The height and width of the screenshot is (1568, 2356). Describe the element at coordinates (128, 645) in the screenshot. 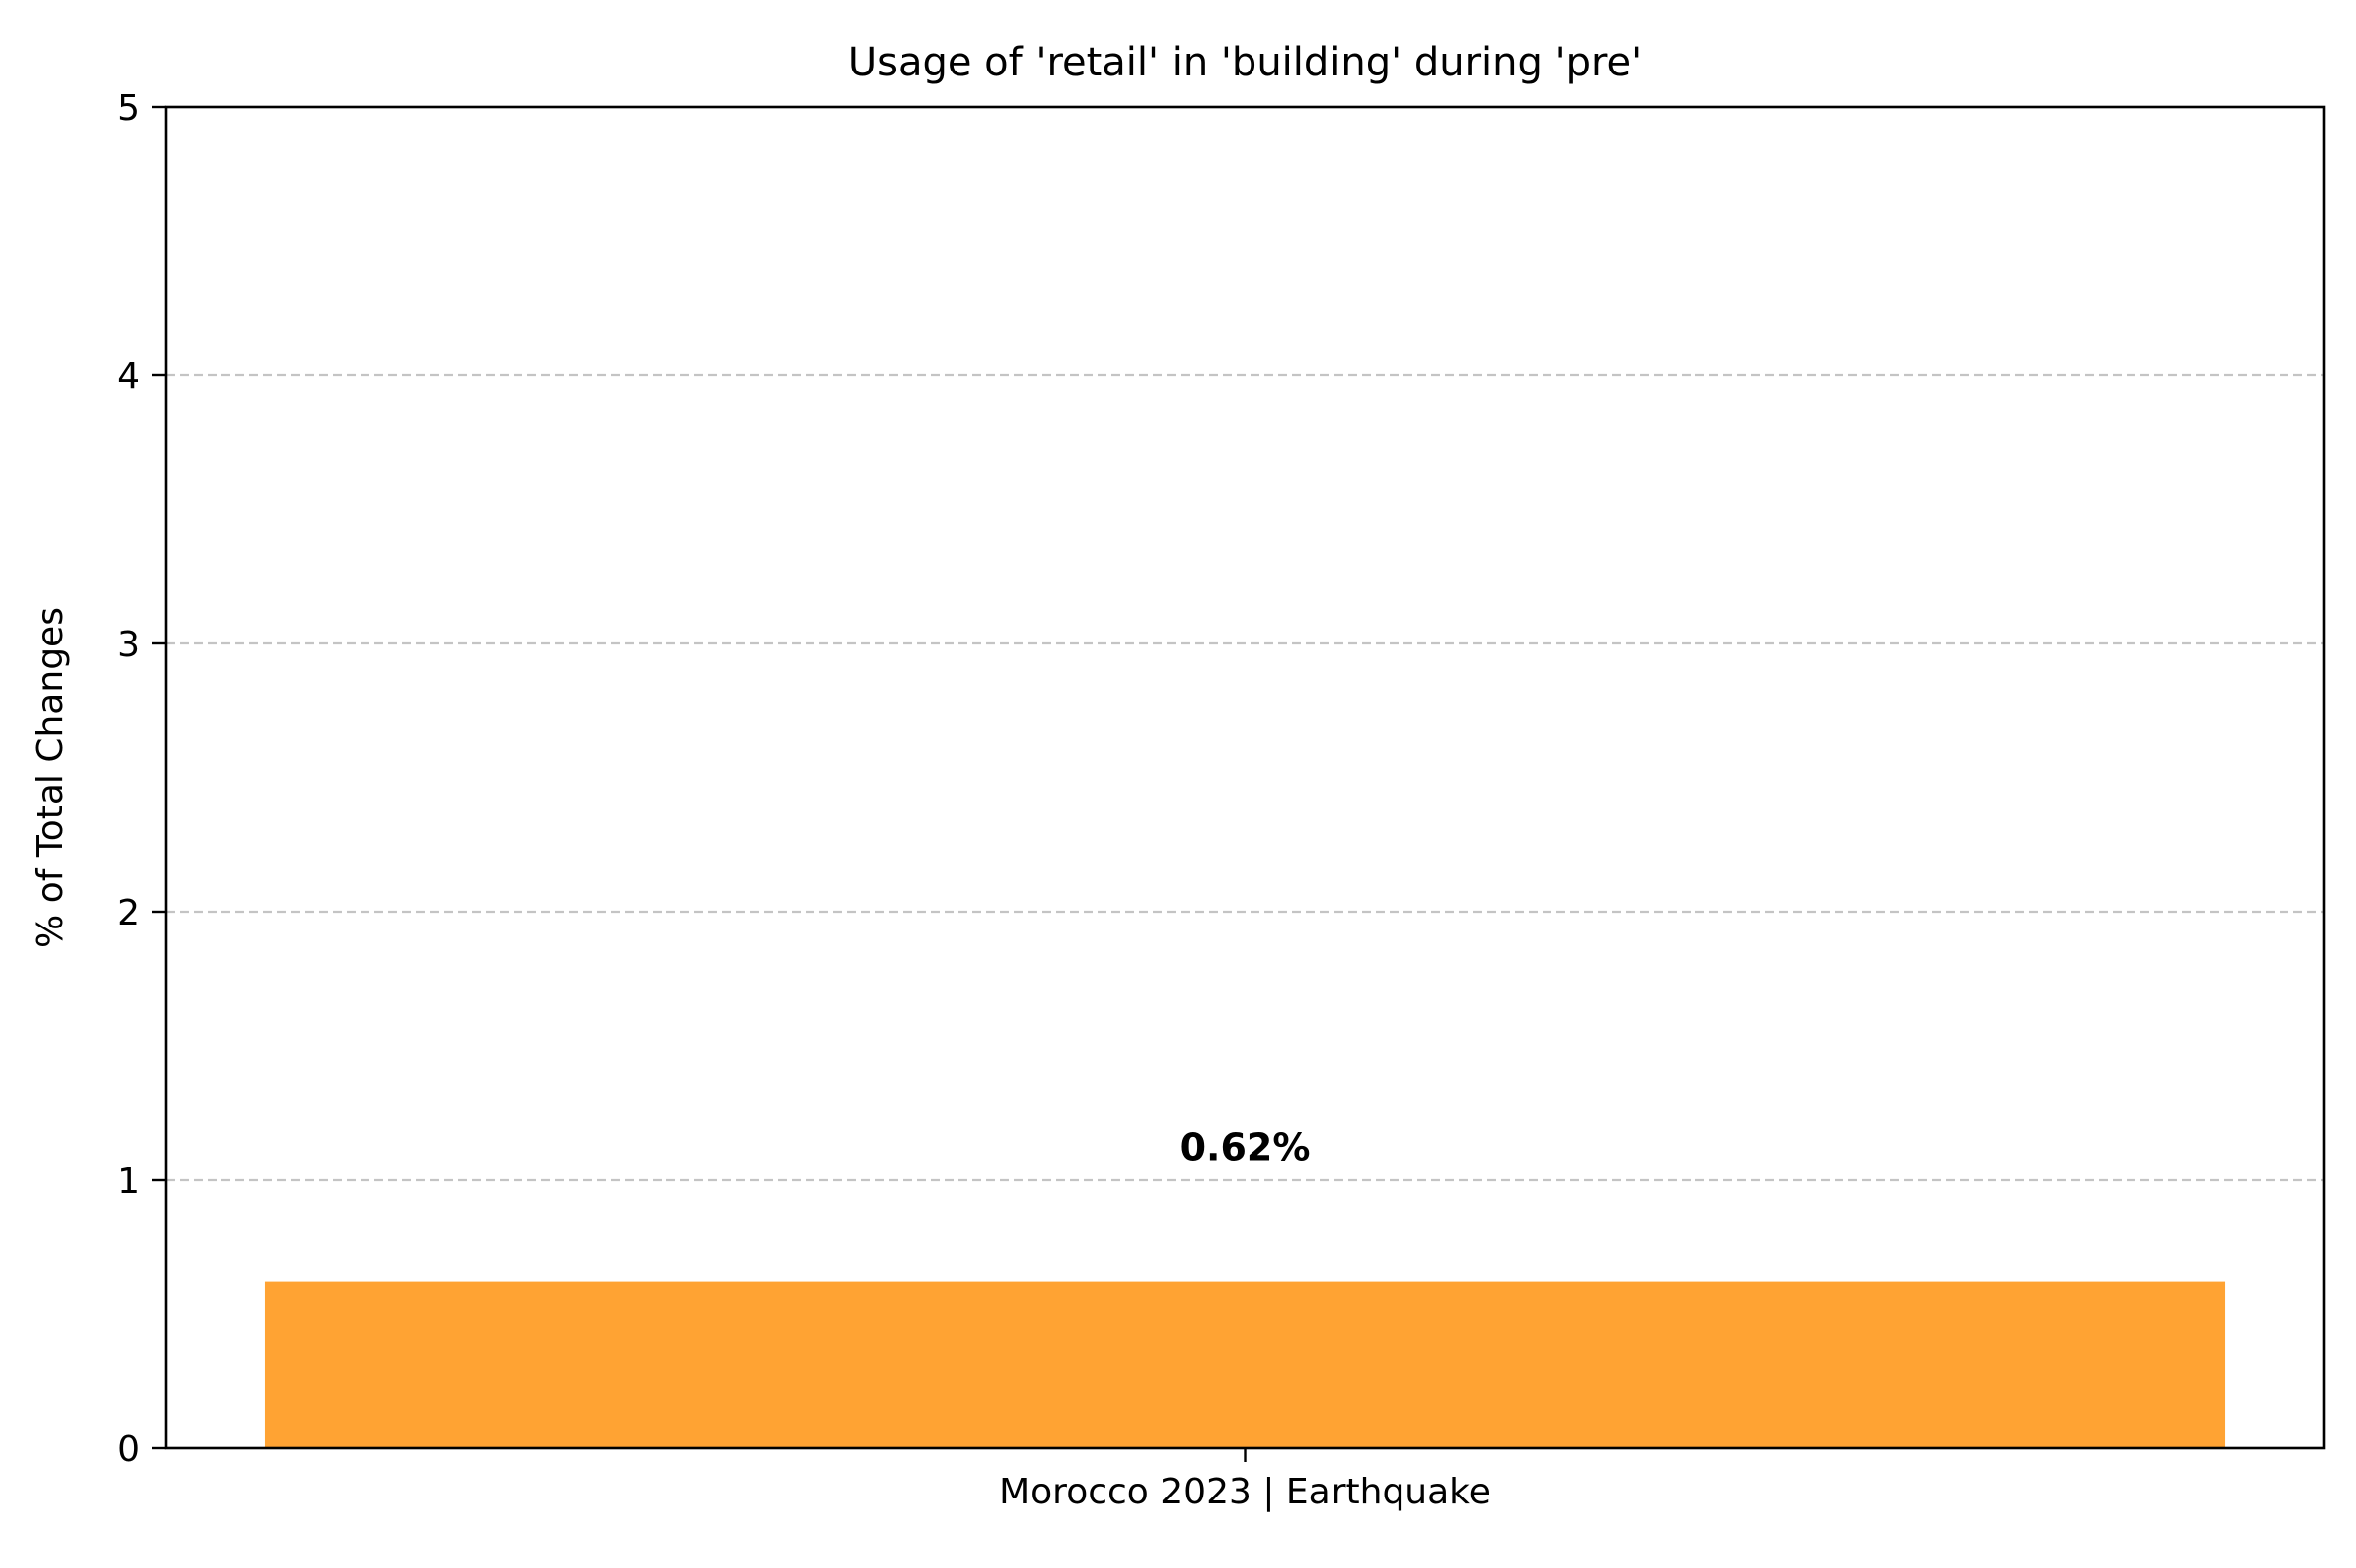

I see `y-tick-label: 3` at that location.